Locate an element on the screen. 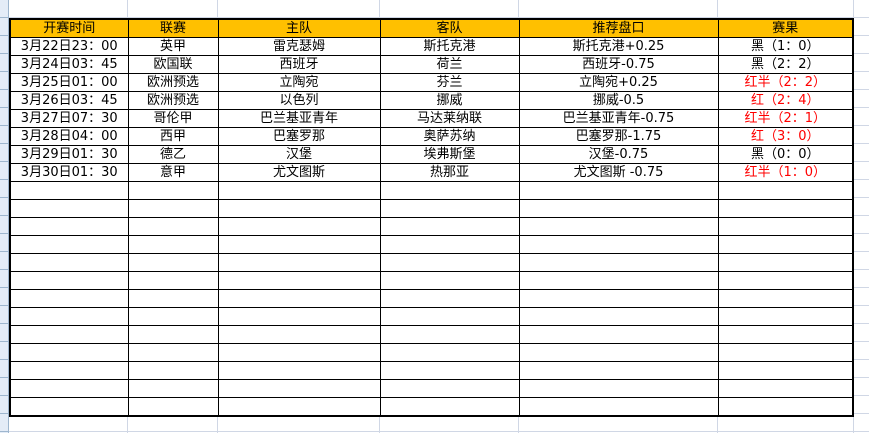 The width and height of the screenshot is (869, 433). cell-result: 黑（2：2） is located at coordinates (785, 64).